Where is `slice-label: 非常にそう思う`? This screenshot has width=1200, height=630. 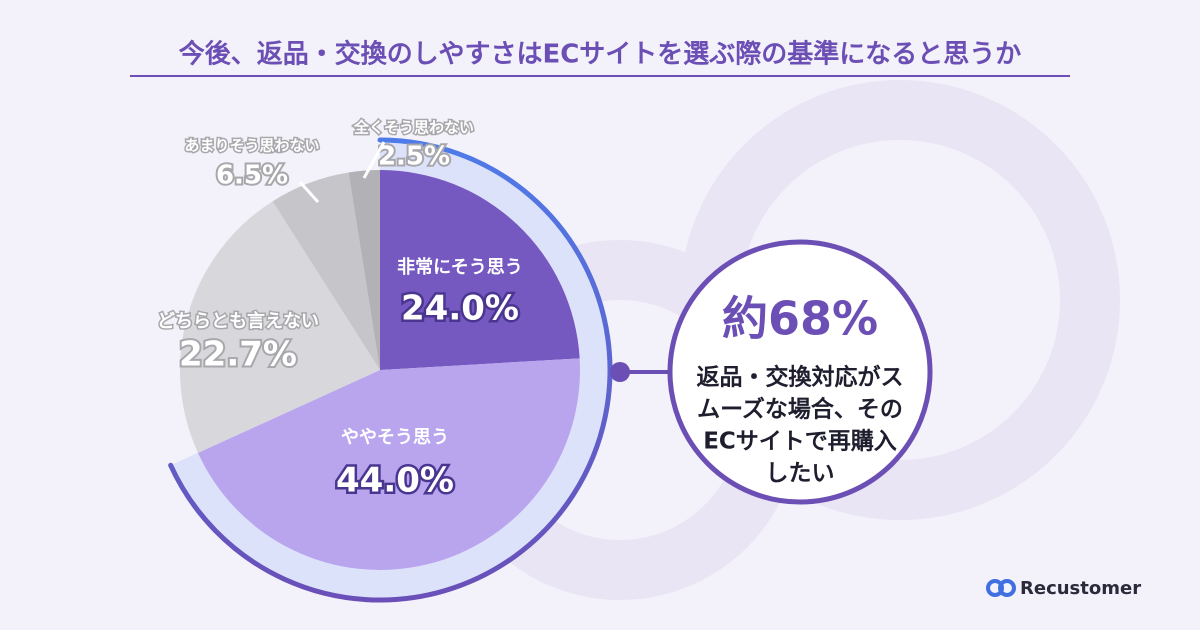
slice-label: 非常にそう思う is located at coordinates (460, 267).